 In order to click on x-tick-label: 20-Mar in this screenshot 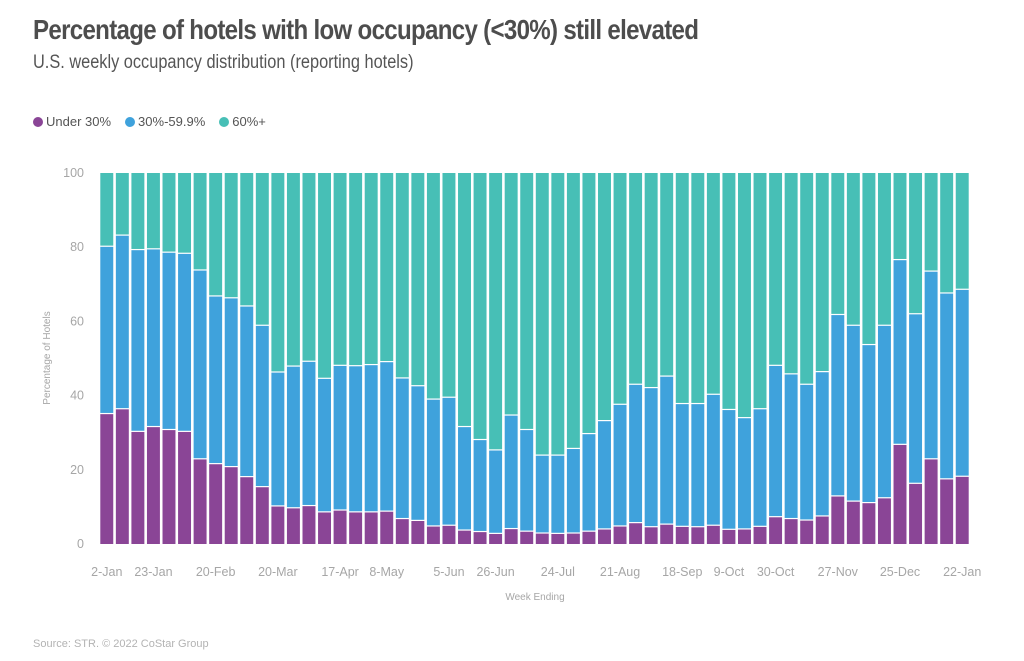, I will do `click(278, 572)`.